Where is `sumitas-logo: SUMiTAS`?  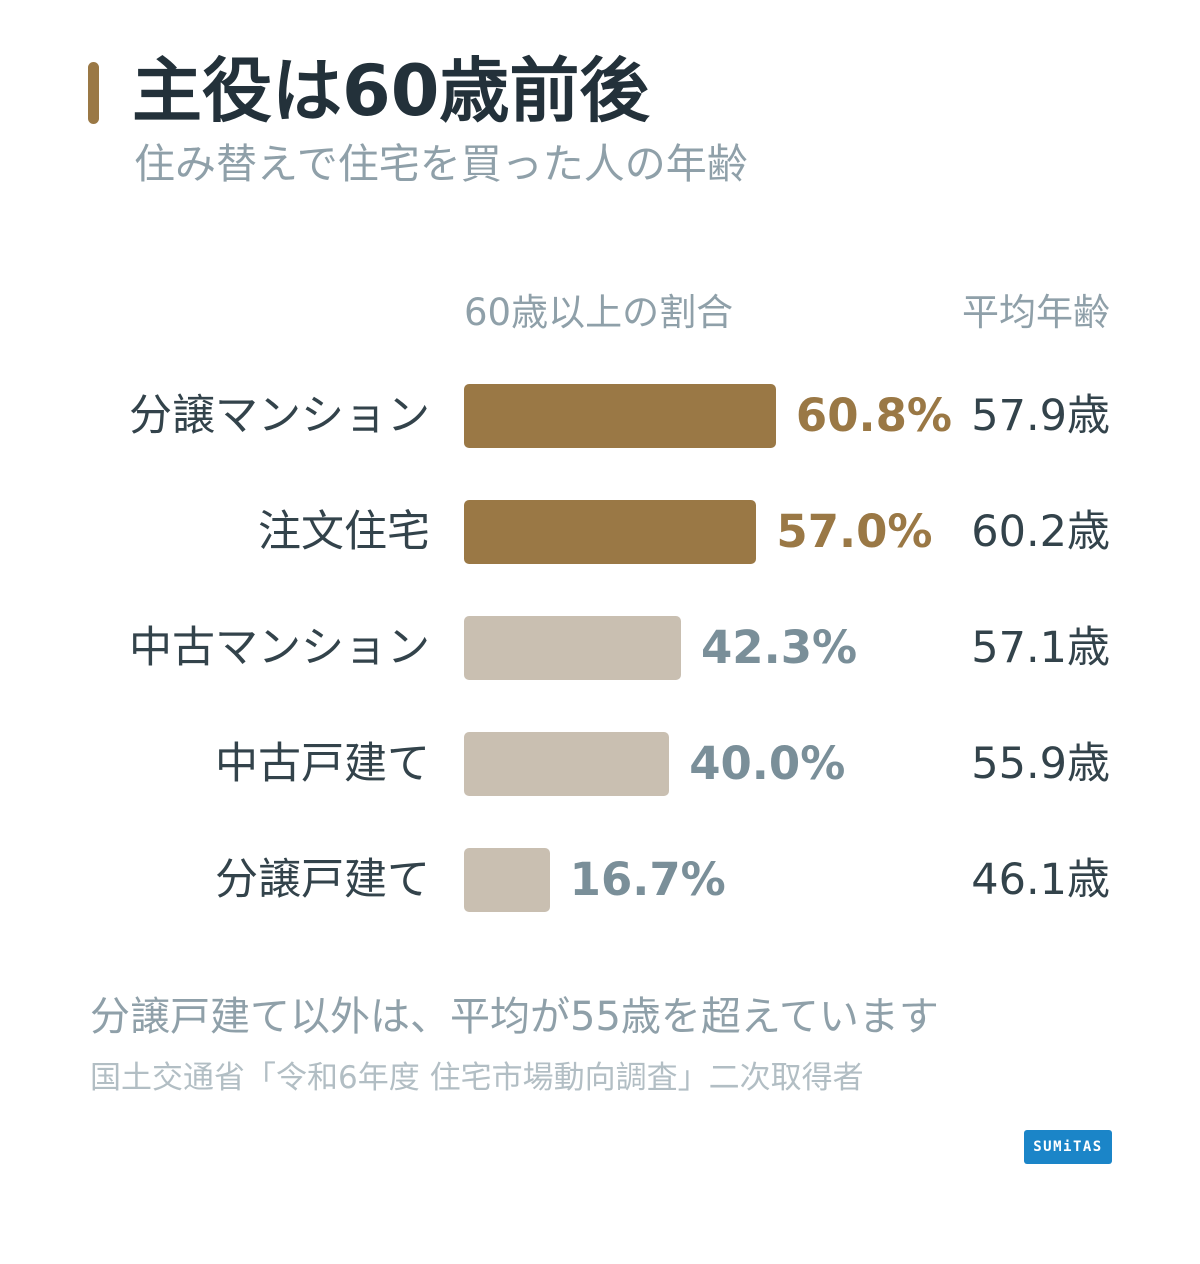 sumitas-logo: SUMiTAS is located at coordinates (1068, 1147).